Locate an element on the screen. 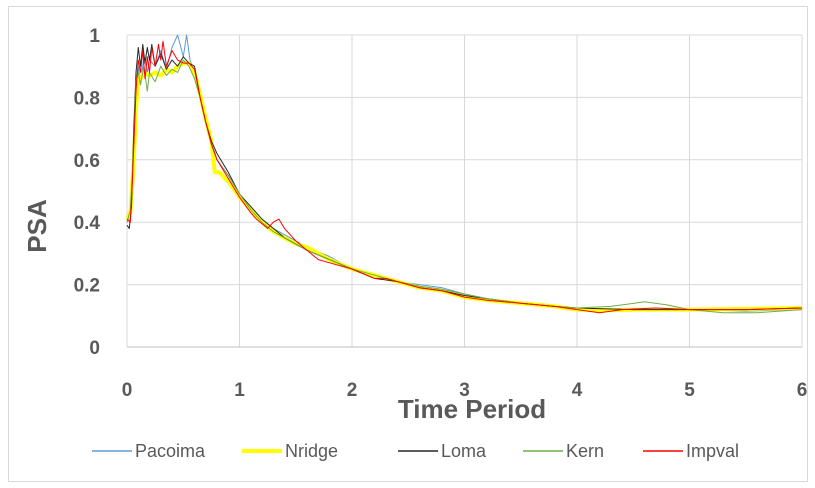  legend-label-pacoima: Pacoima is located at coordinates (170, 451).